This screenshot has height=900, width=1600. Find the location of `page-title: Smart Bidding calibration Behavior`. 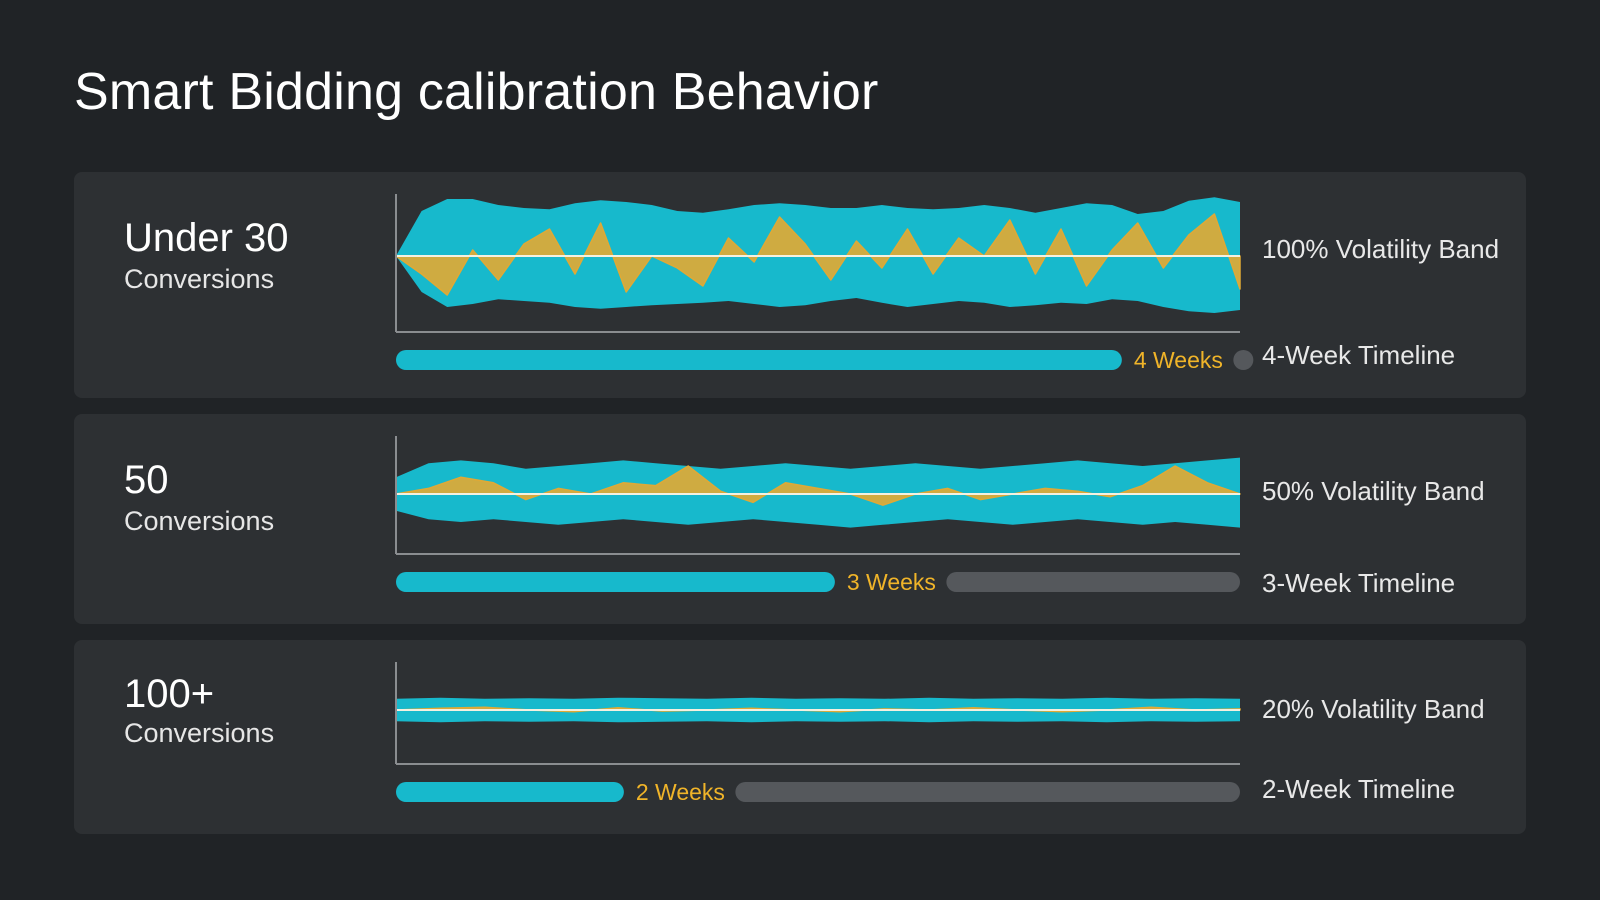

page-title: Smart Bidding calibration Behavior is located at coordinates (476, 92).